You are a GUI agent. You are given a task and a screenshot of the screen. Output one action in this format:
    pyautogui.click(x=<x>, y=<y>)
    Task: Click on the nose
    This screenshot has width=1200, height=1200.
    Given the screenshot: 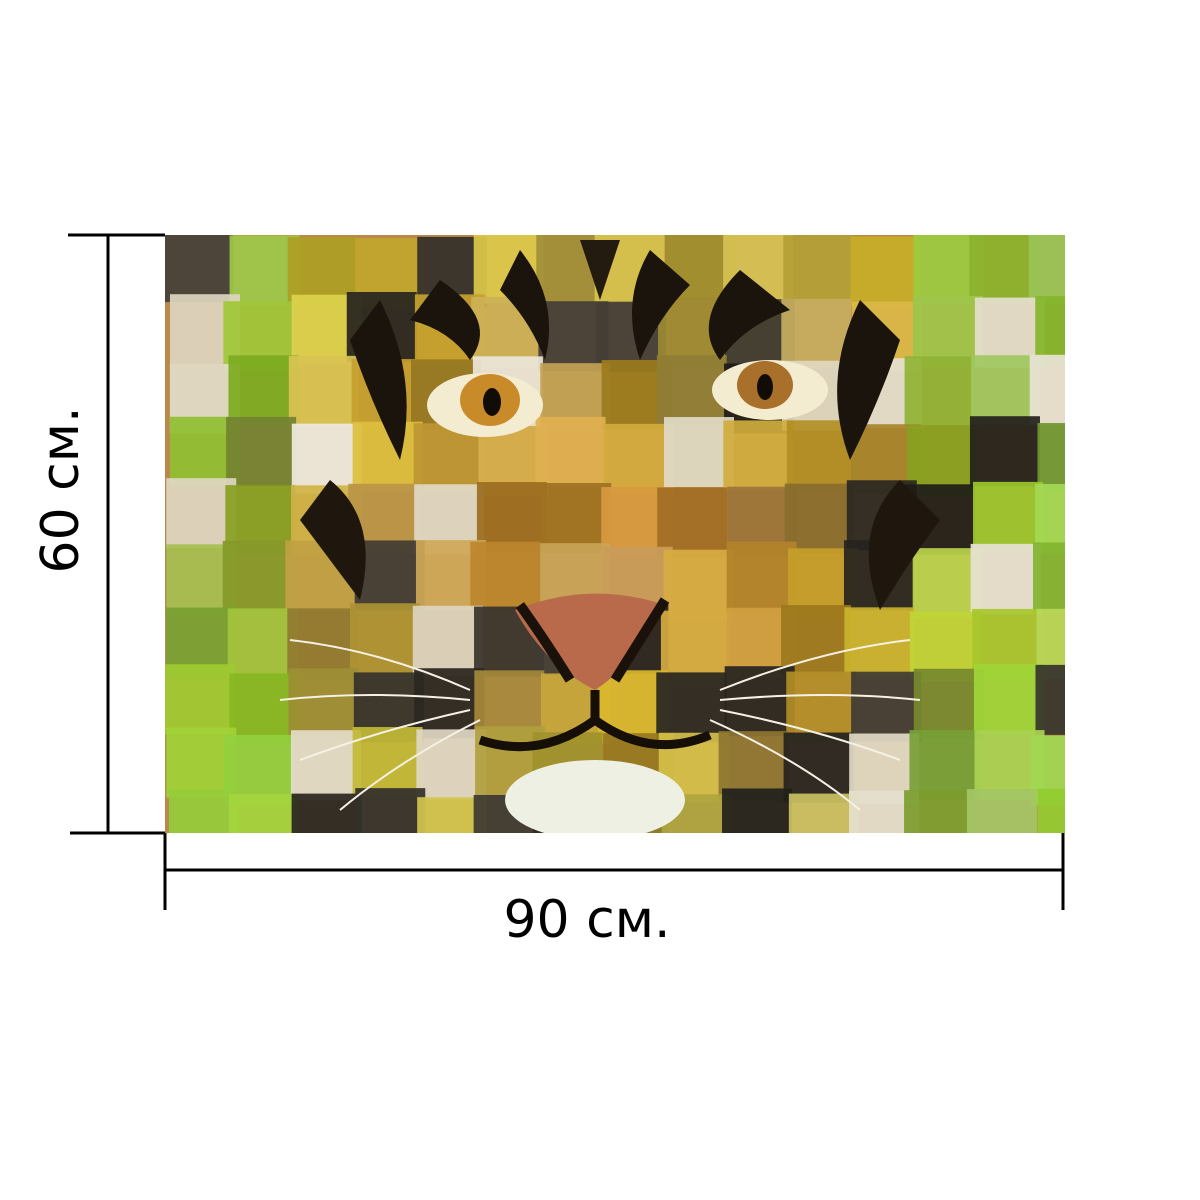 What is the action you would take?
    pyautogui.click(x=590, y=641)
    